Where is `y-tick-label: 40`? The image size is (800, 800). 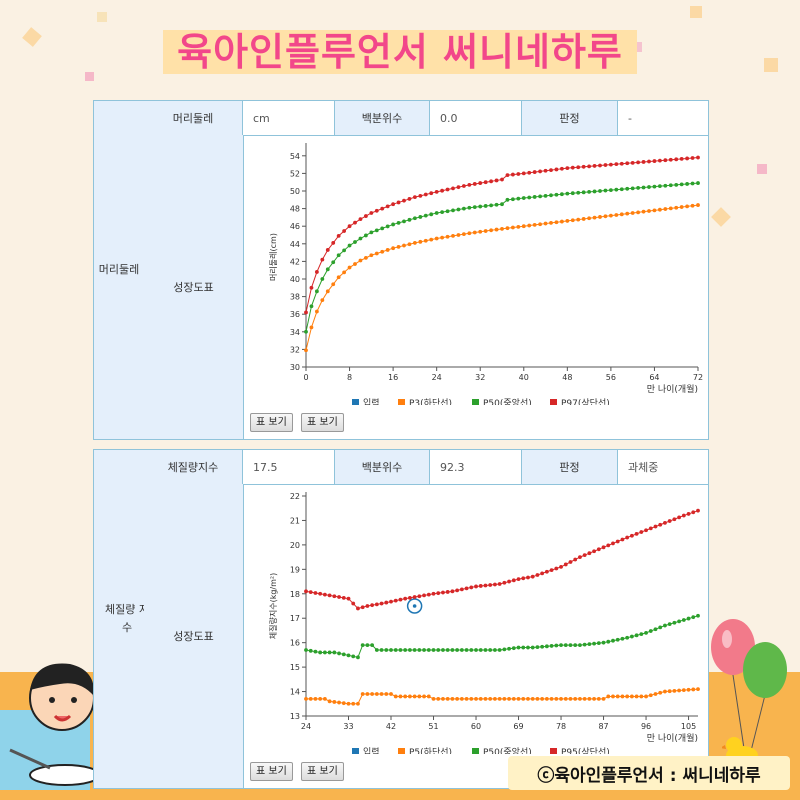 y-tick-label: 40 is located at coordinates (295, 279).